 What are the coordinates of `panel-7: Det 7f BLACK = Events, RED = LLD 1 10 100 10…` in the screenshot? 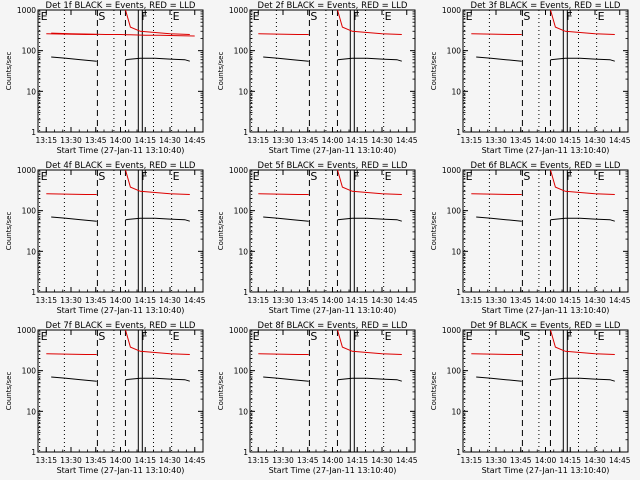 It's located at (105, 398).